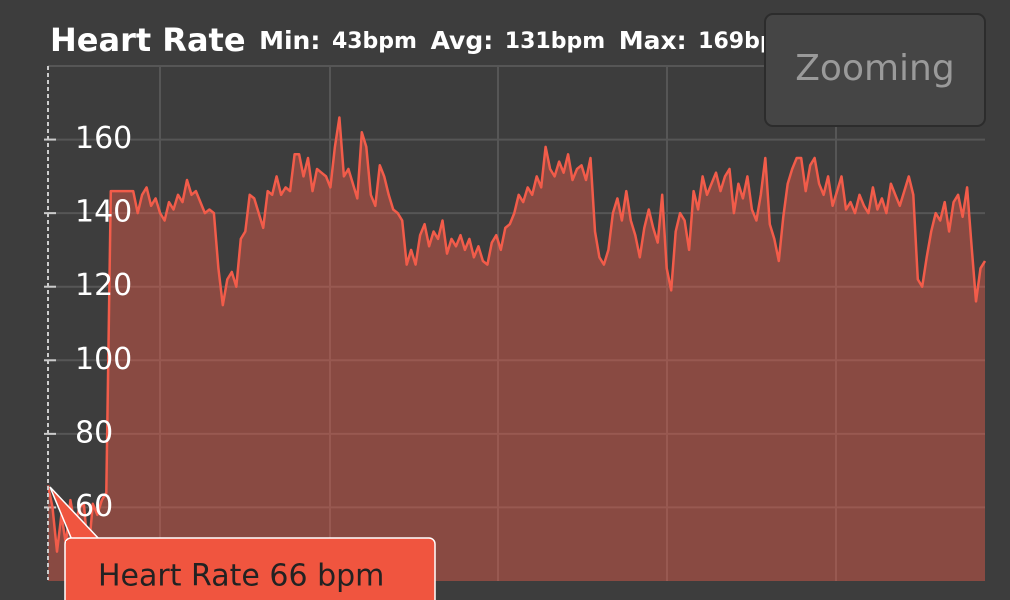 The image size is (1010, 600). What do you see at coordinates (241, 576) in the screenshot?
I see `tooltip-text: Heart Rate 66 bpm` at bounding box center [241, 576].